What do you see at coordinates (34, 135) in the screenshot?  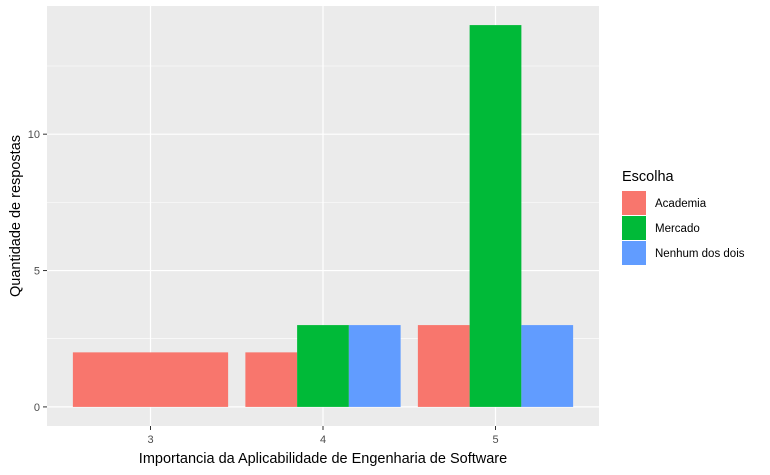 I see `y-tick-label: 10` at bounding box center [34, 135].